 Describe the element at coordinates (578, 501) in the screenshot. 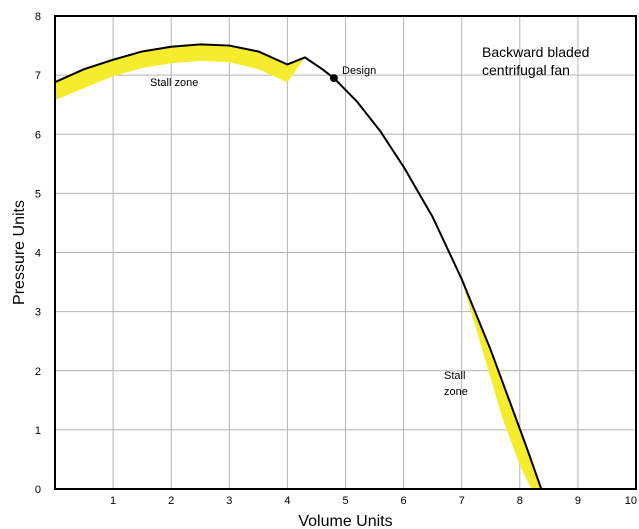

I see `x-tick-label-9: 9` at that location.